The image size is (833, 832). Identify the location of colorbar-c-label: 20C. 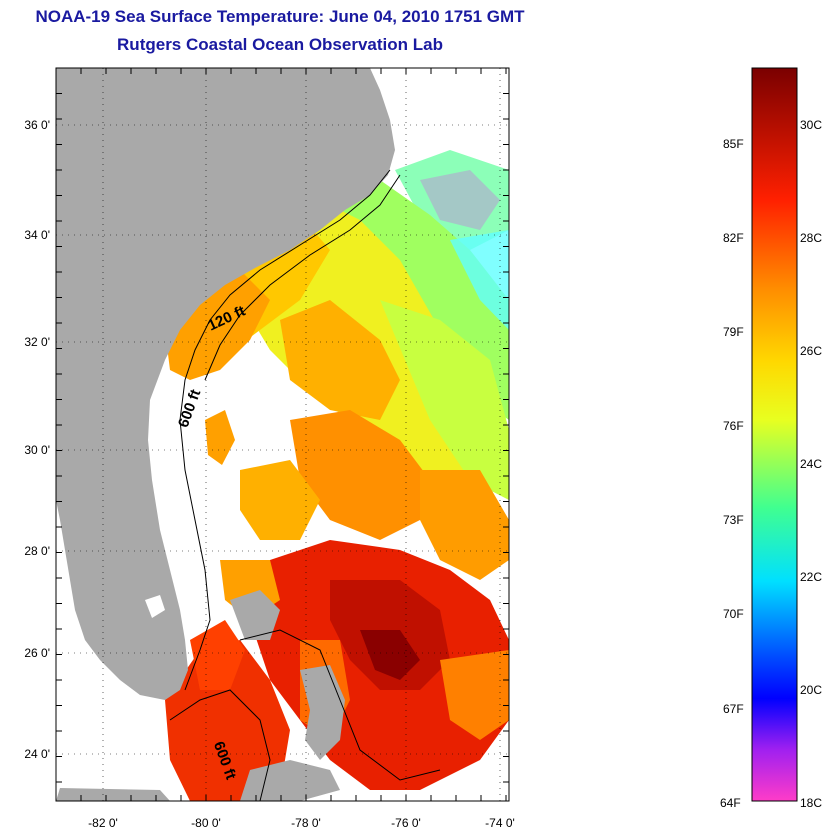
(811, 690).